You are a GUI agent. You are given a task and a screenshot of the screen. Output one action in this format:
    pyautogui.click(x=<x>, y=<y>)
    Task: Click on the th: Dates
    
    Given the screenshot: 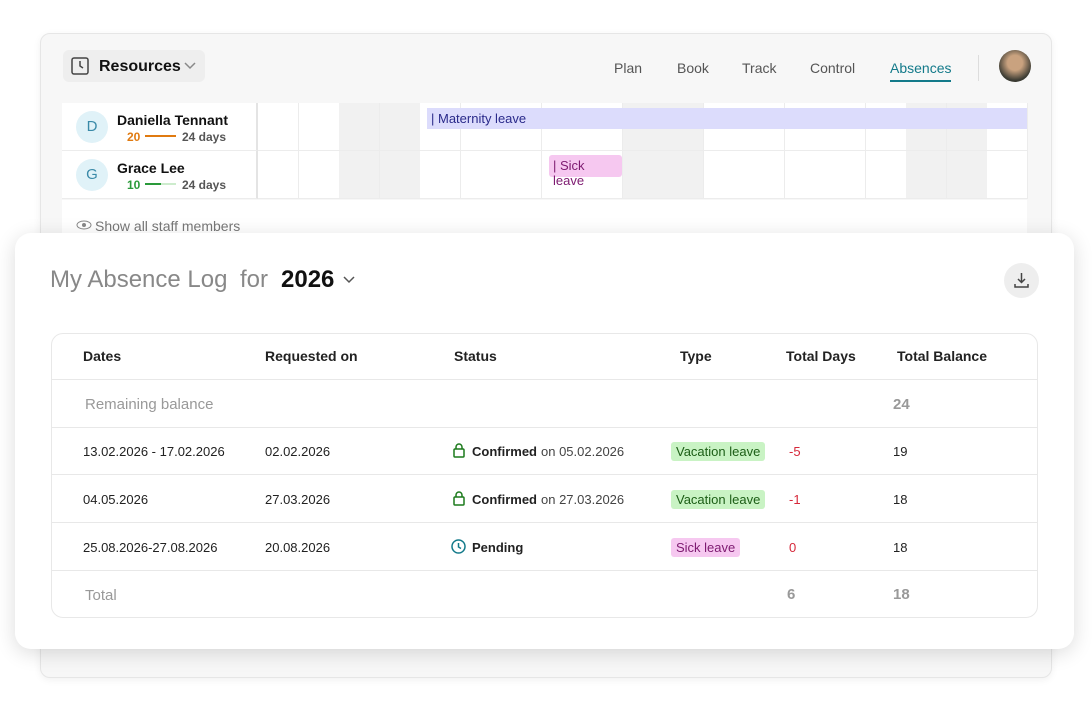 What is the action you would take?
    pyautogui.click(x=102, y=356)
    